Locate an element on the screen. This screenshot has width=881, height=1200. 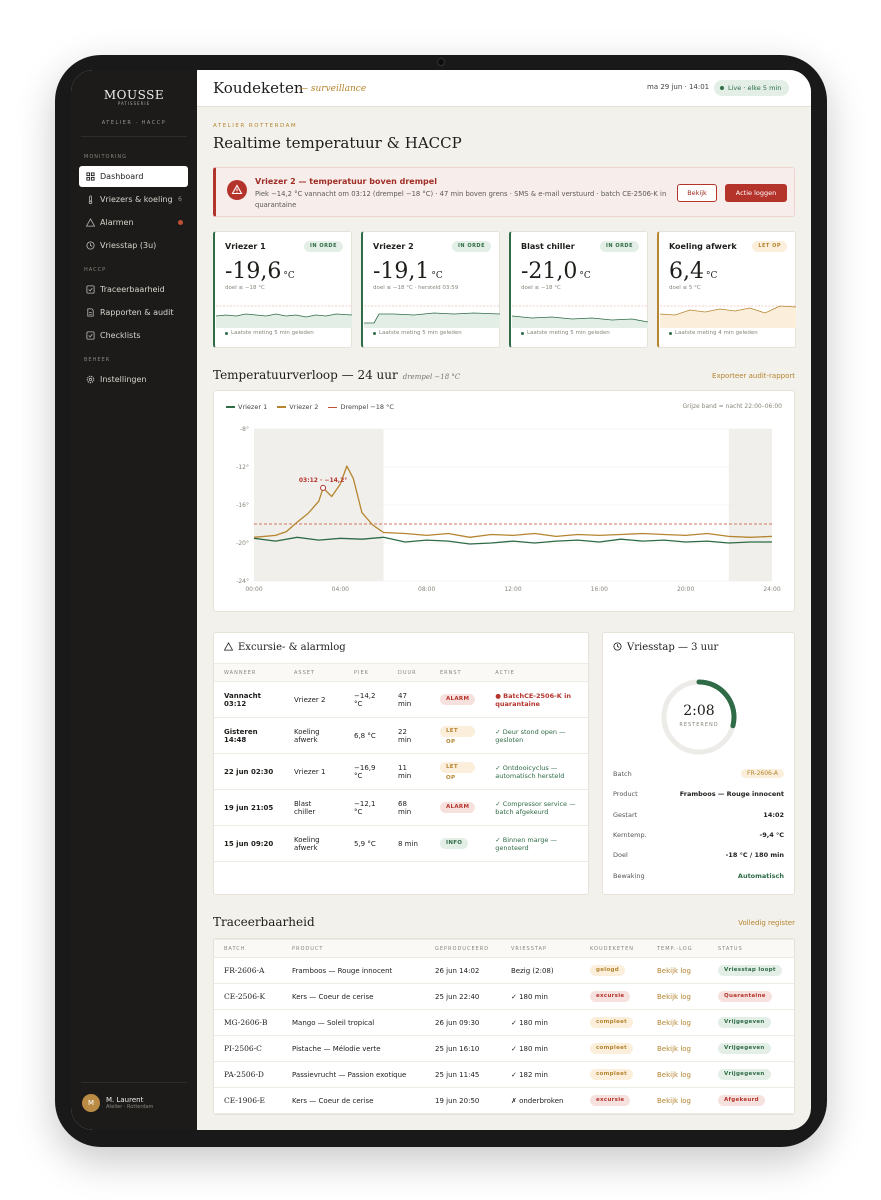
sidebar-item-label: Vriezers & koeling is located at coordinates (136, 199).